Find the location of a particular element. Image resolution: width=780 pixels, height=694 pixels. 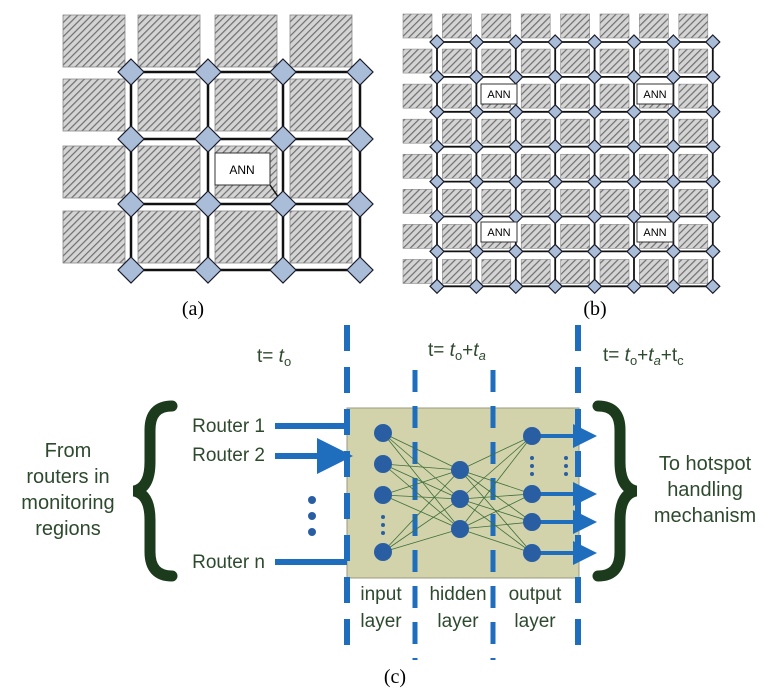

output-layer-label: layer is located at coordinates (535, 621).